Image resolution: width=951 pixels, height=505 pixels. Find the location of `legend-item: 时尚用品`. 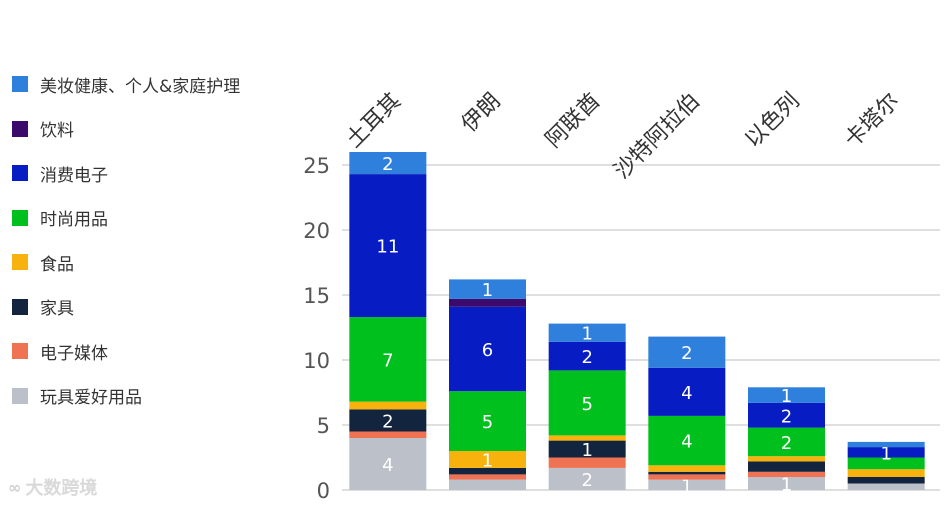

legend-item: 时尚用品 is located at coordinates (126, 218).